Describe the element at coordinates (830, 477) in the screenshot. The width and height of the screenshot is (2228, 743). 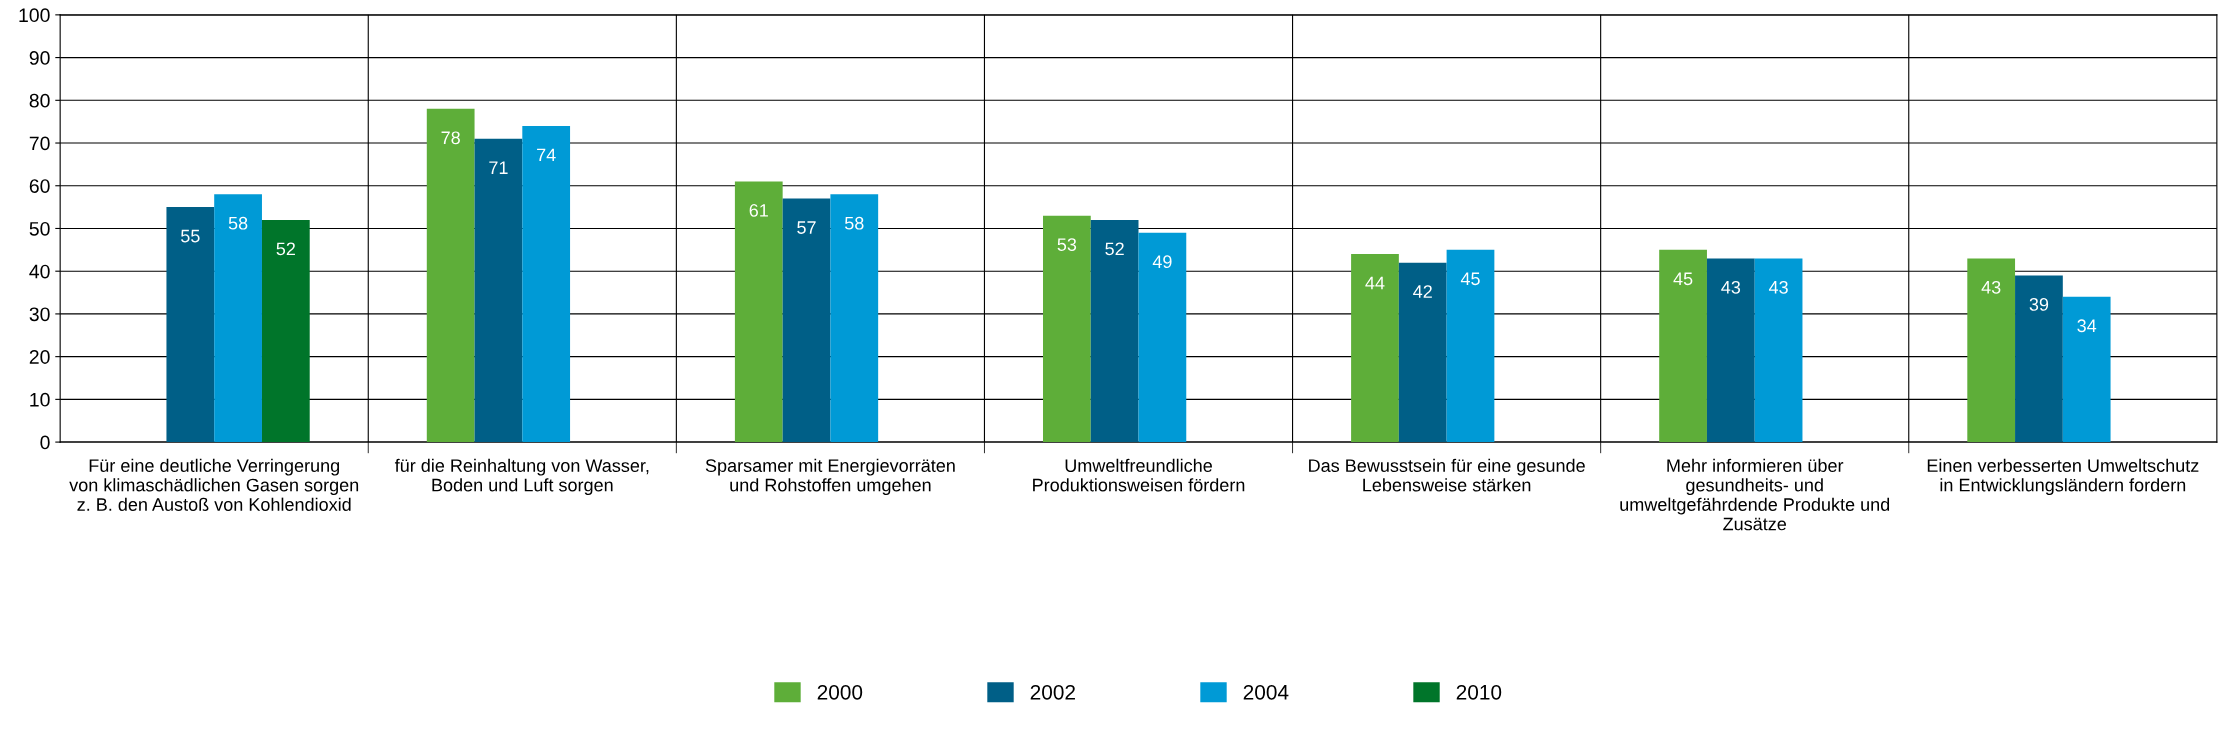
I see `x-tick-label: Sparsamer mit Energievorräten und Rohstoffen umgehen` at that location.